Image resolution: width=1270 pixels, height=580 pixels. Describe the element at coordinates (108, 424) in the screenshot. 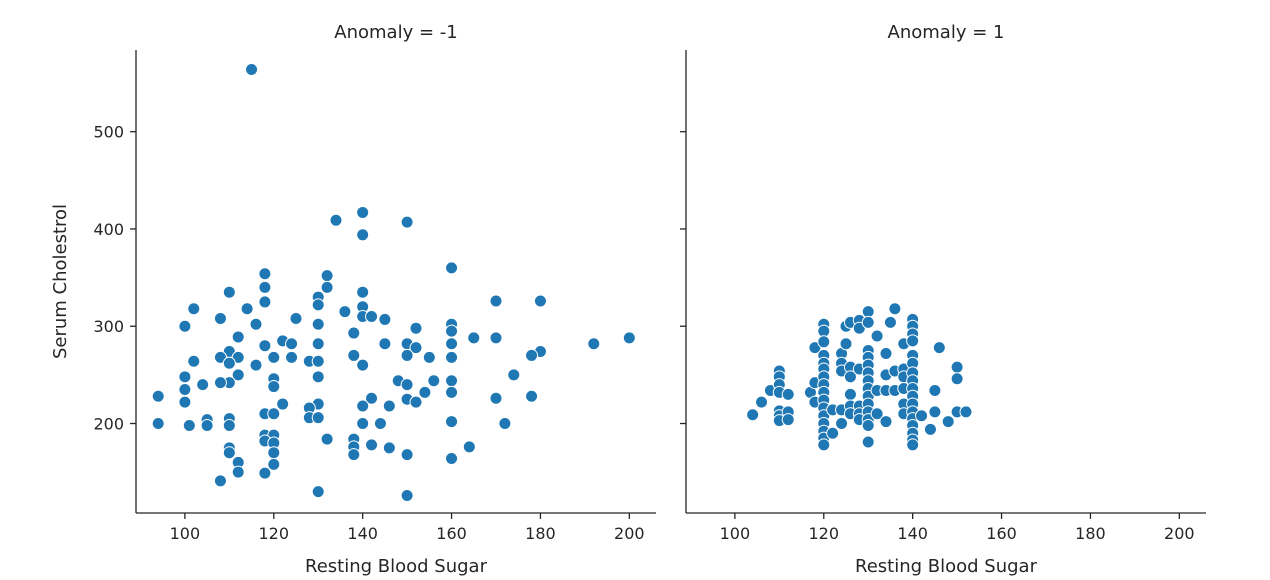

I see `y-tick-label: 200` at that location.